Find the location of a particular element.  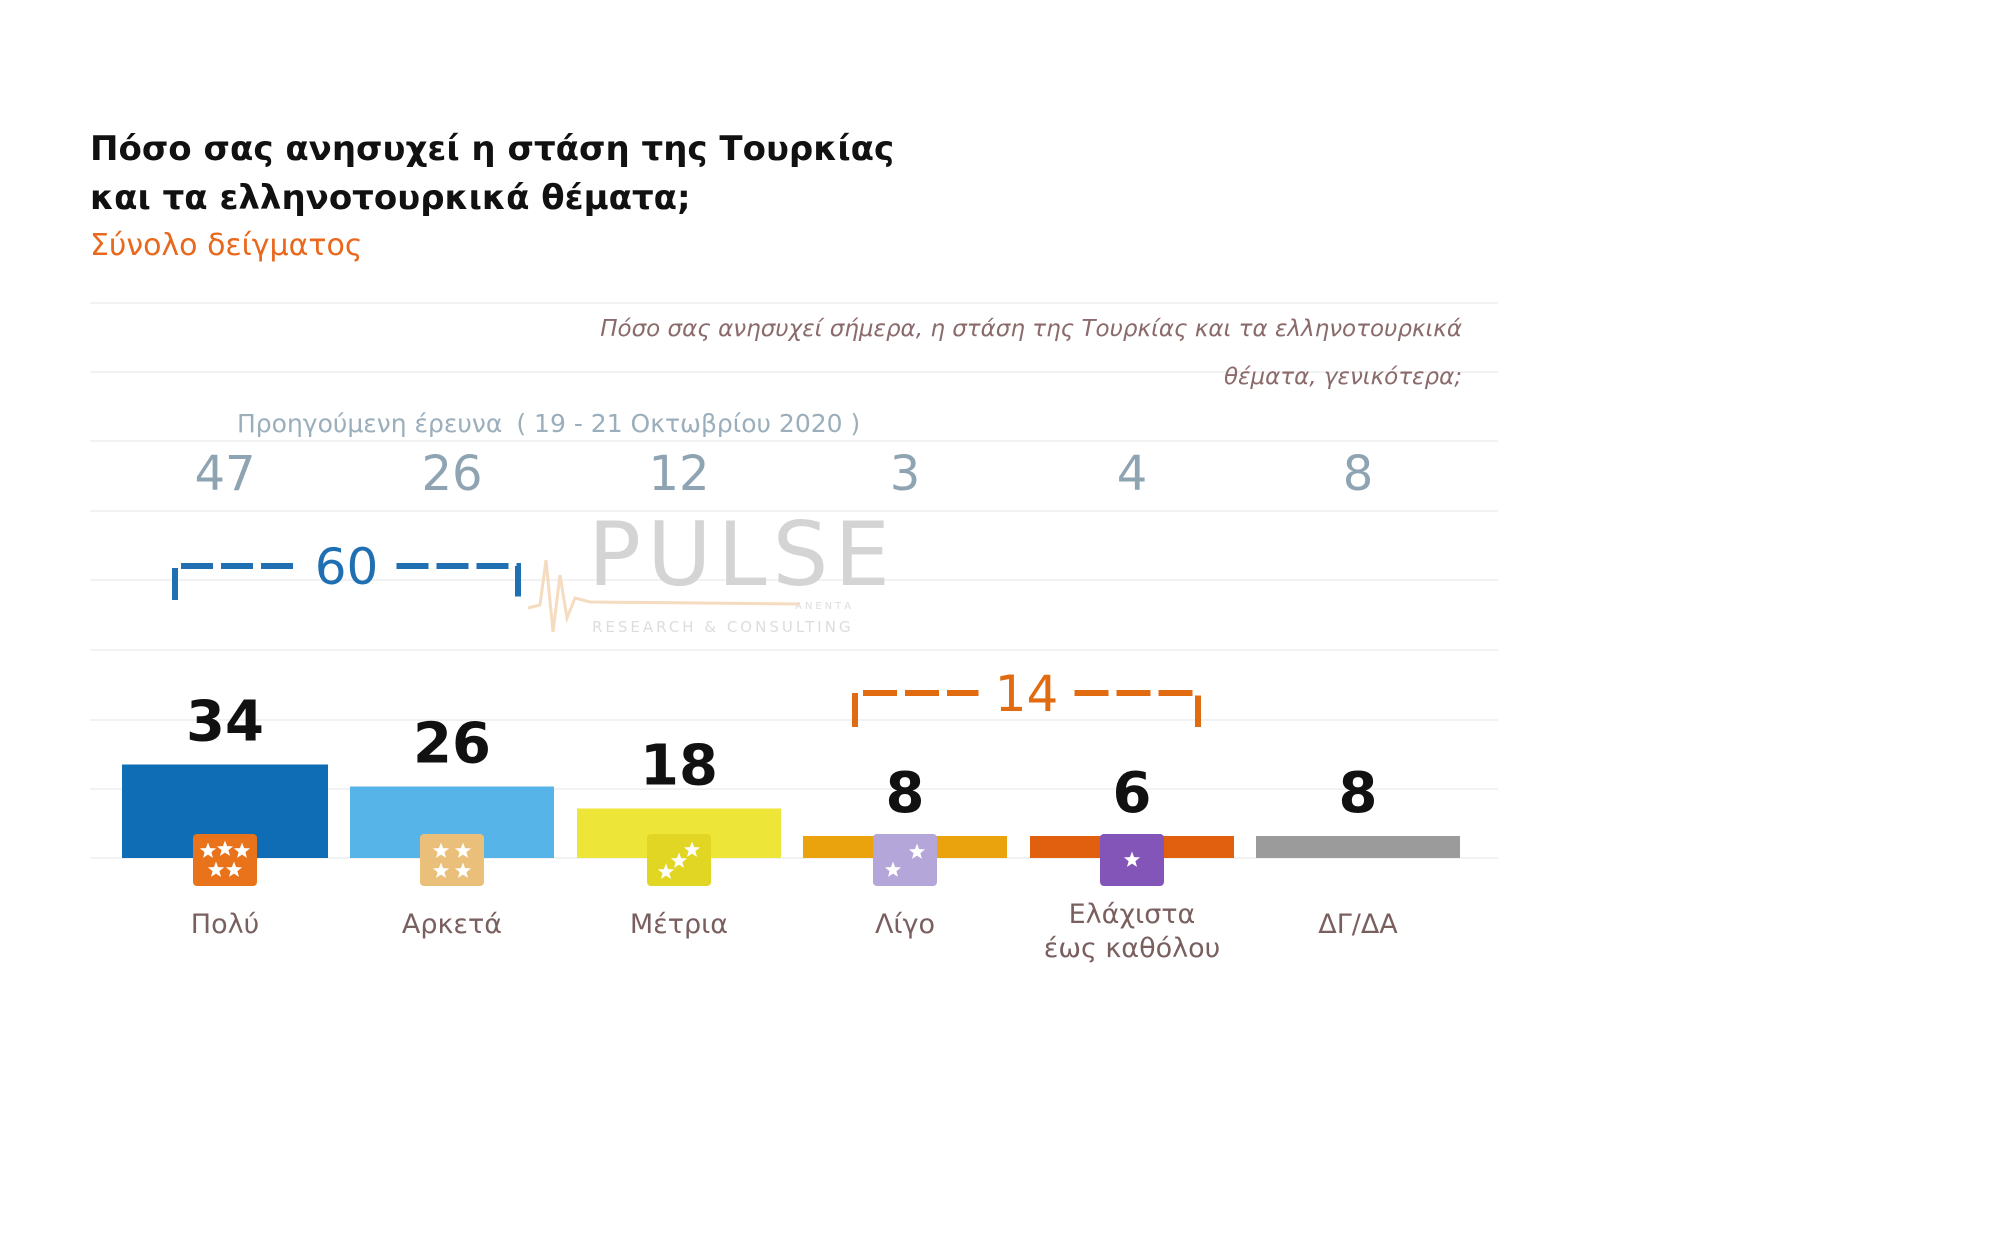

previous-survey-period: ( 19 - 21 Οκτωβρίου 2020 ) is located at coordinates (688, 423).